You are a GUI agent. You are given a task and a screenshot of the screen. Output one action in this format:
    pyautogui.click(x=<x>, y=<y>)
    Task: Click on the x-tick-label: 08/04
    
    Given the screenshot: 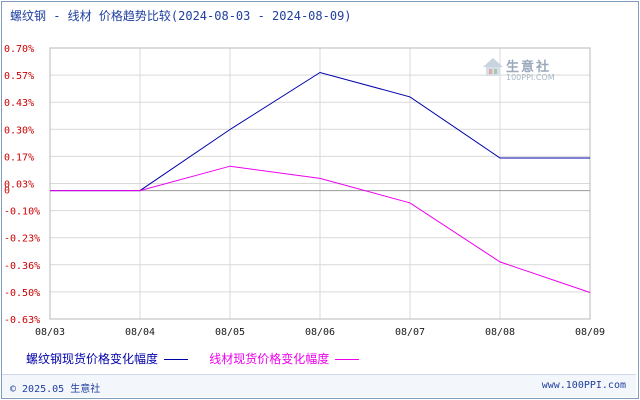 What is the action you would take?
    pyautogui.click(x=140, y=332)
    